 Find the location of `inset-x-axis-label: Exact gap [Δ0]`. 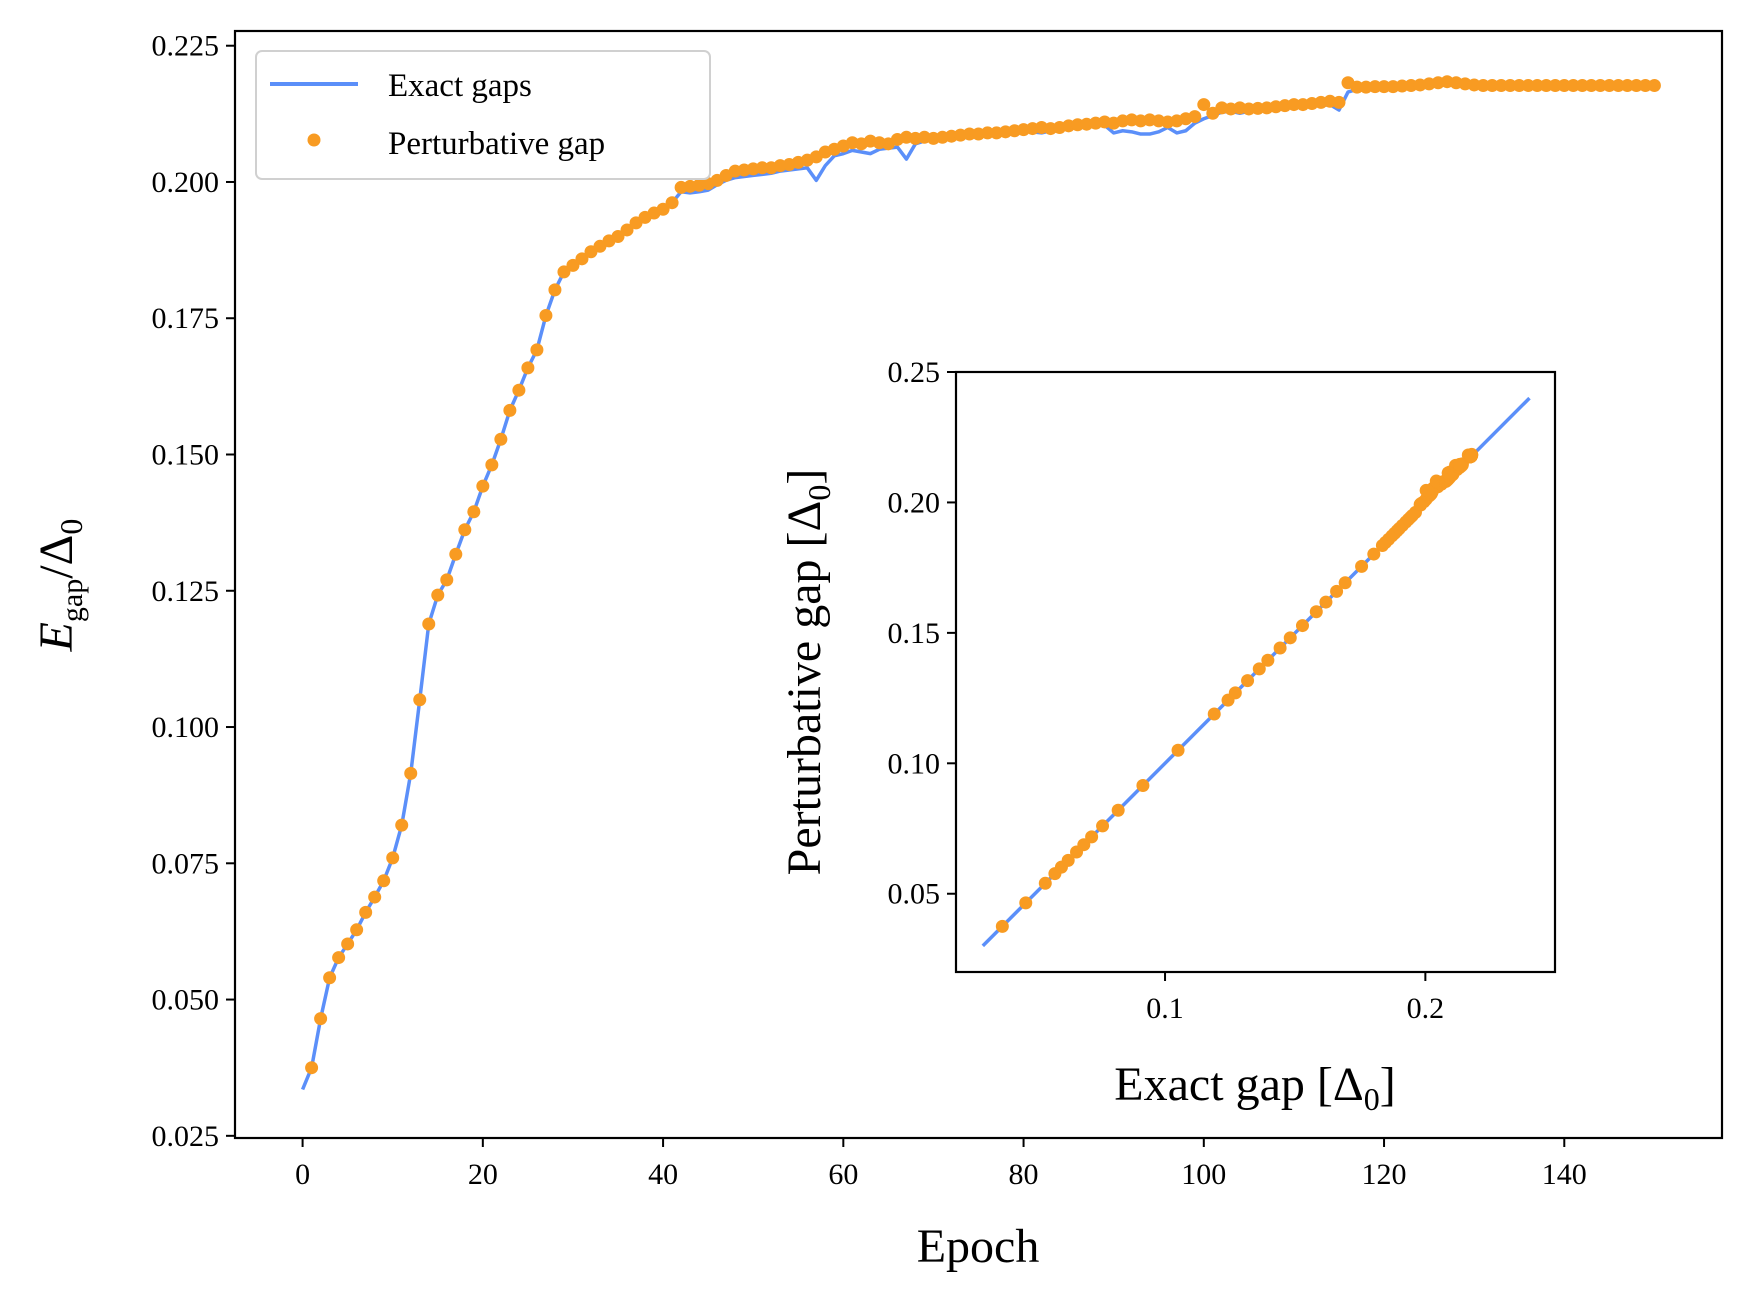

inset-x-axis-label: Exact gap [Δ0] is located at coordinates (1254, 1087).